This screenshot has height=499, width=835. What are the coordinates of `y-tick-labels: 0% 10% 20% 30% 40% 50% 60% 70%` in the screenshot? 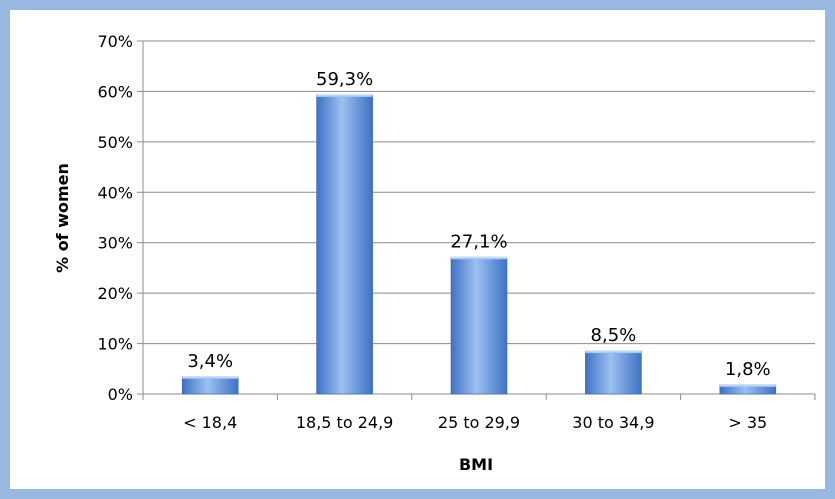 It's located at (115, 218).